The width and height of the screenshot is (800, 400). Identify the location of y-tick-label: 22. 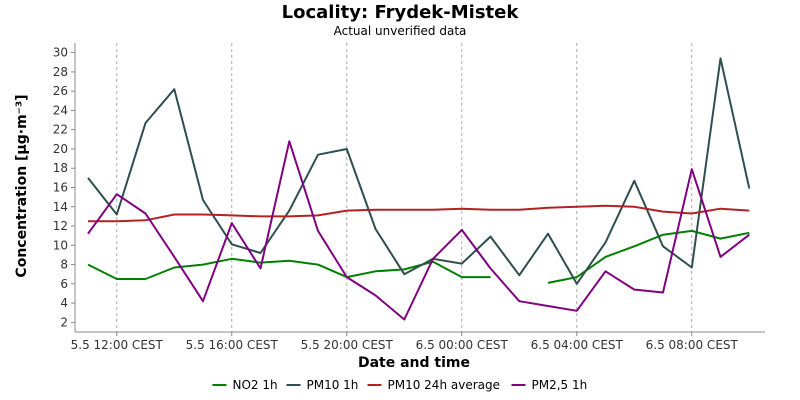
(60, 130).